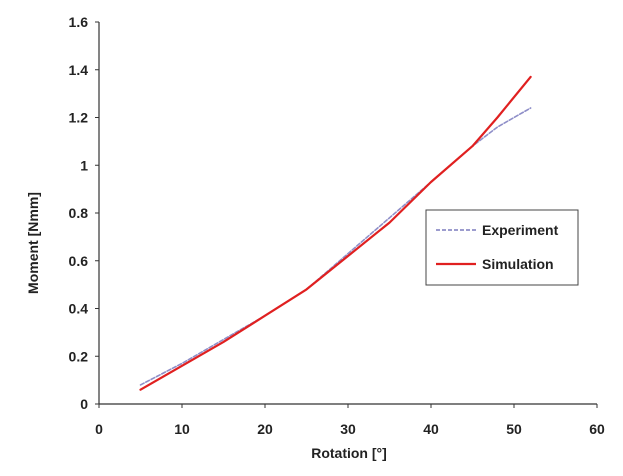  Describe the element at coordinates (79, 261) in the screenshot. I see `y-tick-label: 0.6` at that location.